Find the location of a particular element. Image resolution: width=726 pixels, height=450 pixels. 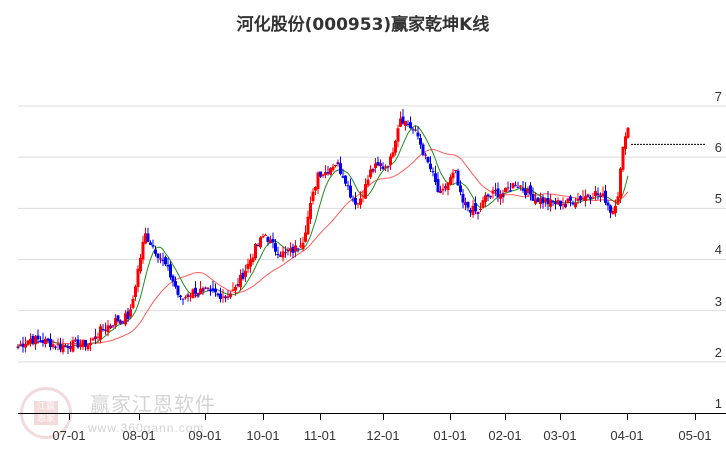

y-tick-label: 5 is located at coordinates (718, 199).